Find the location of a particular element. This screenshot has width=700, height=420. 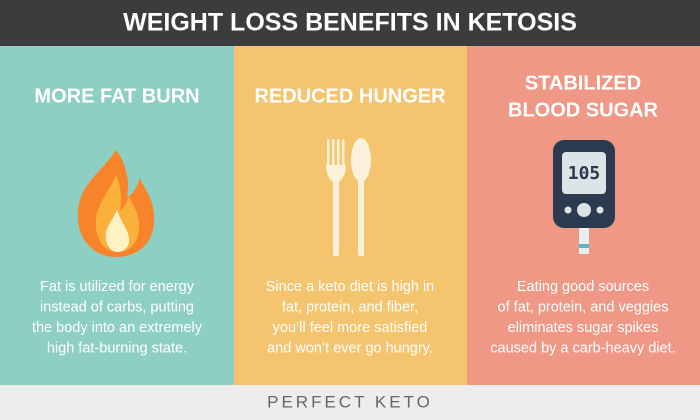

meter-reading: 105 is located at coordinates (584, 173).